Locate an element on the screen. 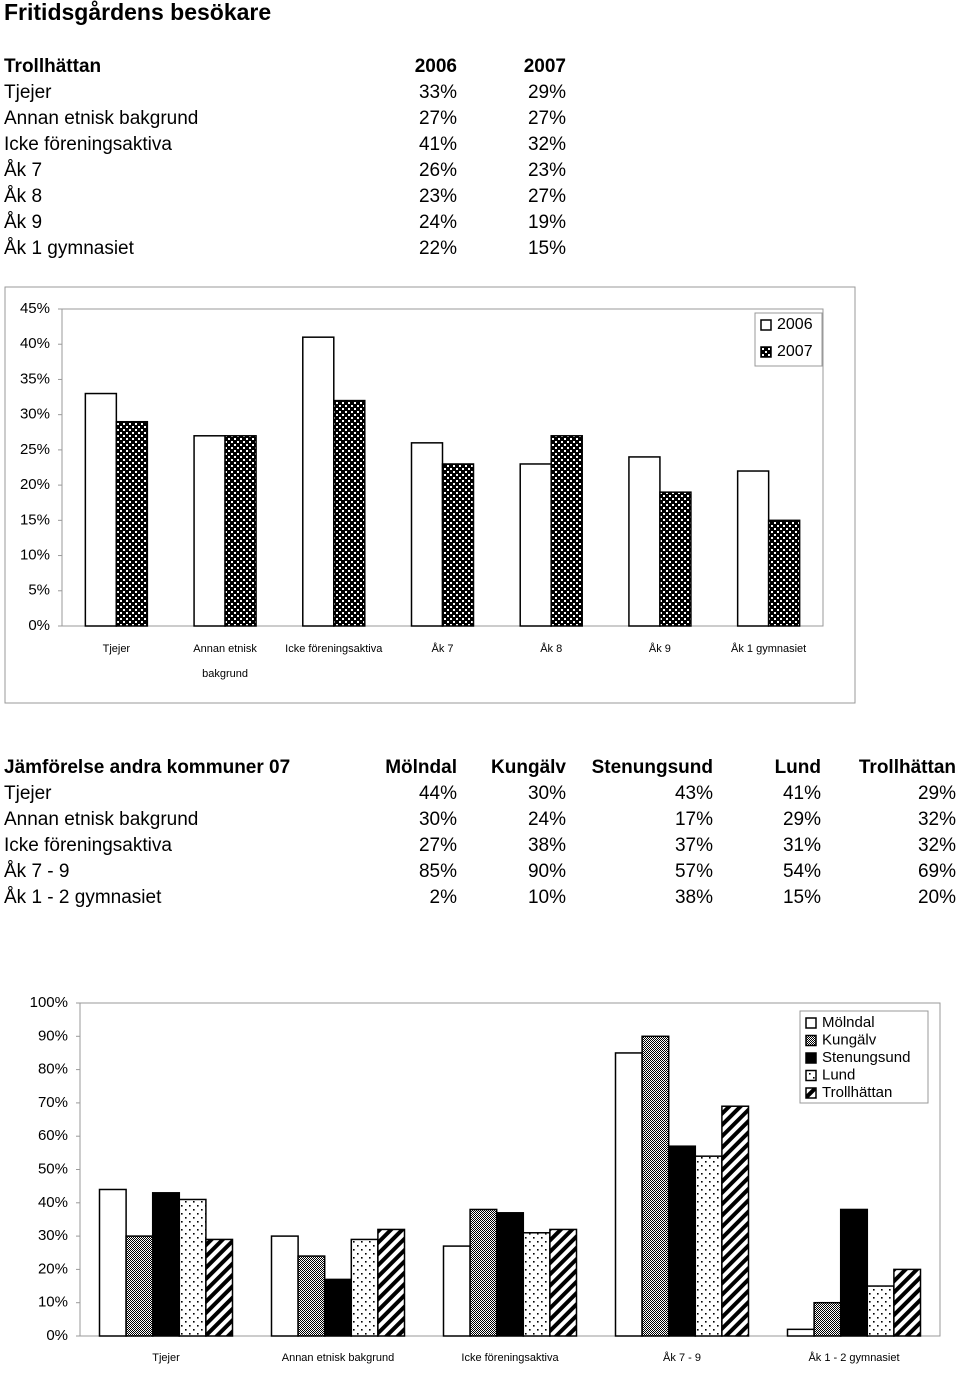  x-tick-label: Åk 7 - 9 is located at coordinates (682, 1358).